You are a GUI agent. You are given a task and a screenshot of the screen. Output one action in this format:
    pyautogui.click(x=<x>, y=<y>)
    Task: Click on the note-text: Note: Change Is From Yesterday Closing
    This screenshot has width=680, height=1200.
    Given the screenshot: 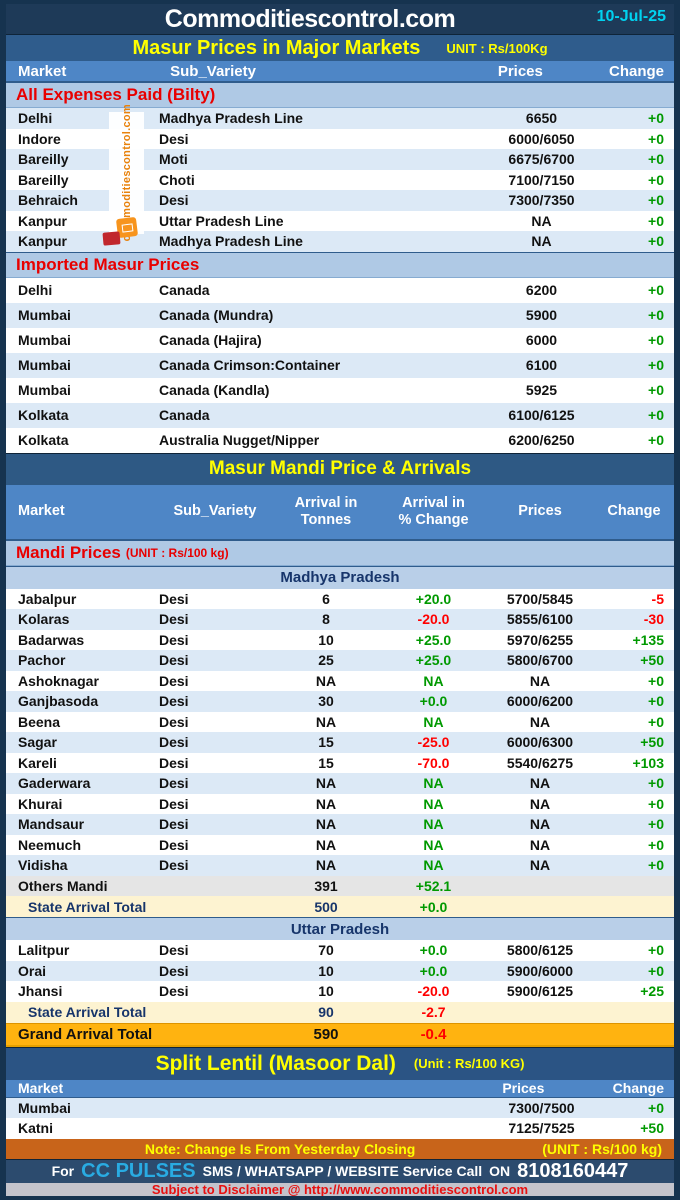 What is the action you would take?
    pyautogui.click(x=280, y=1148)
    